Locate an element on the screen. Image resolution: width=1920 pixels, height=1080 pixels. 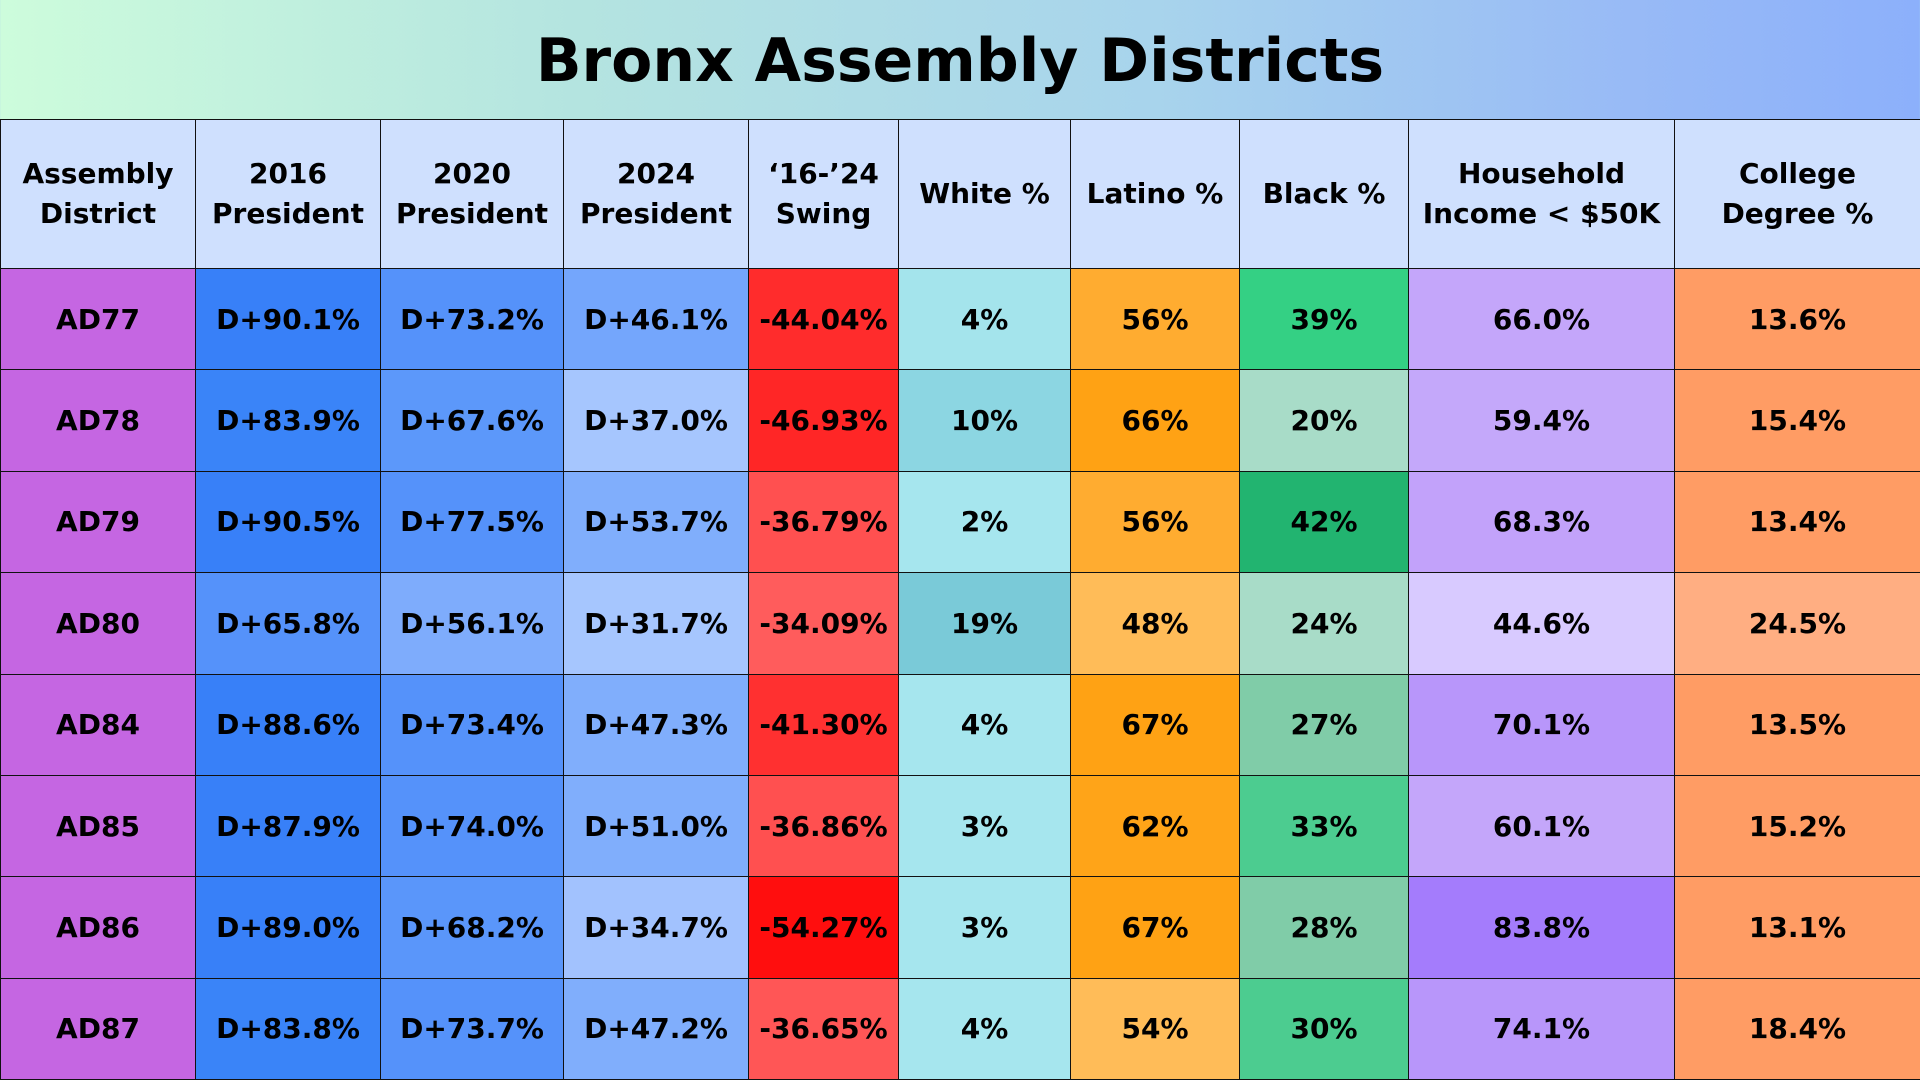
cell-district: AD87 is located at coordinates (98, 1028).